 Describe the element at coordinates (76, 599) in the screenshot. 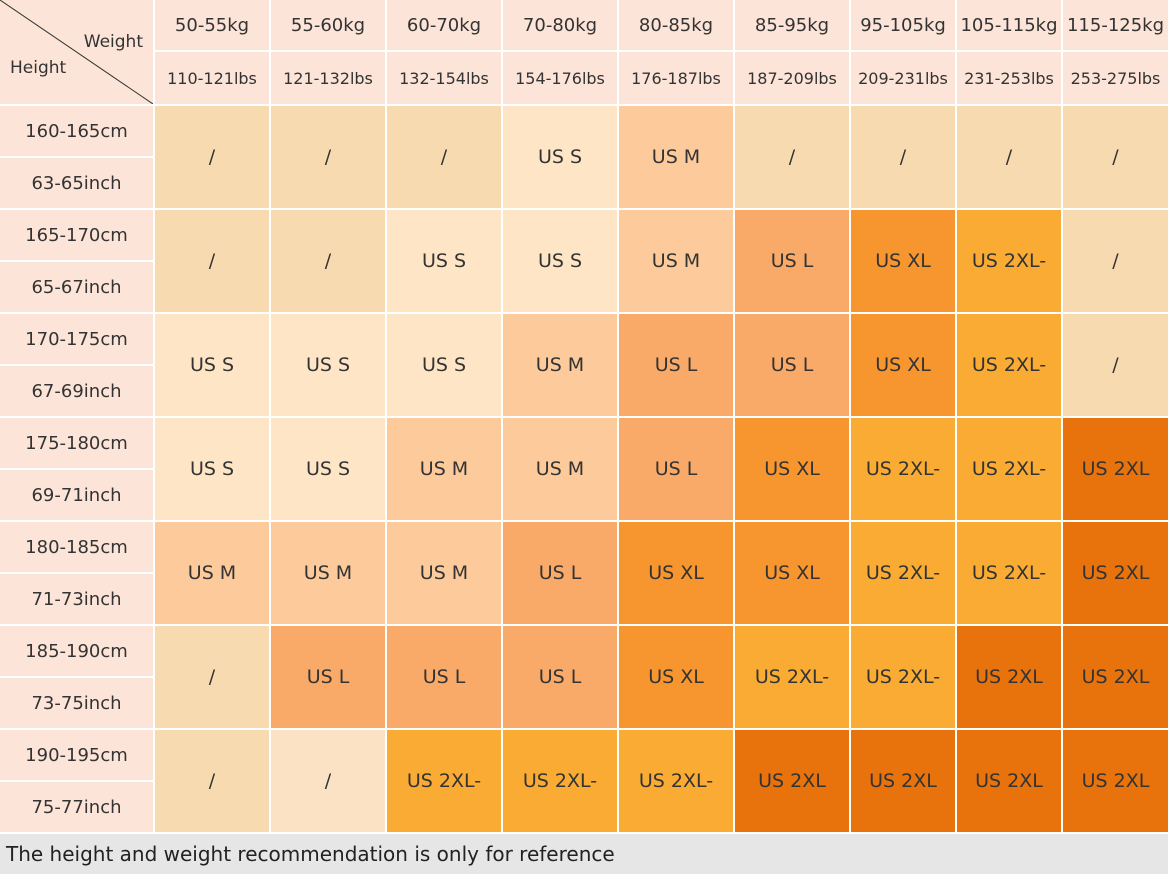

I see `height-inch: 71-73inch` at that location.